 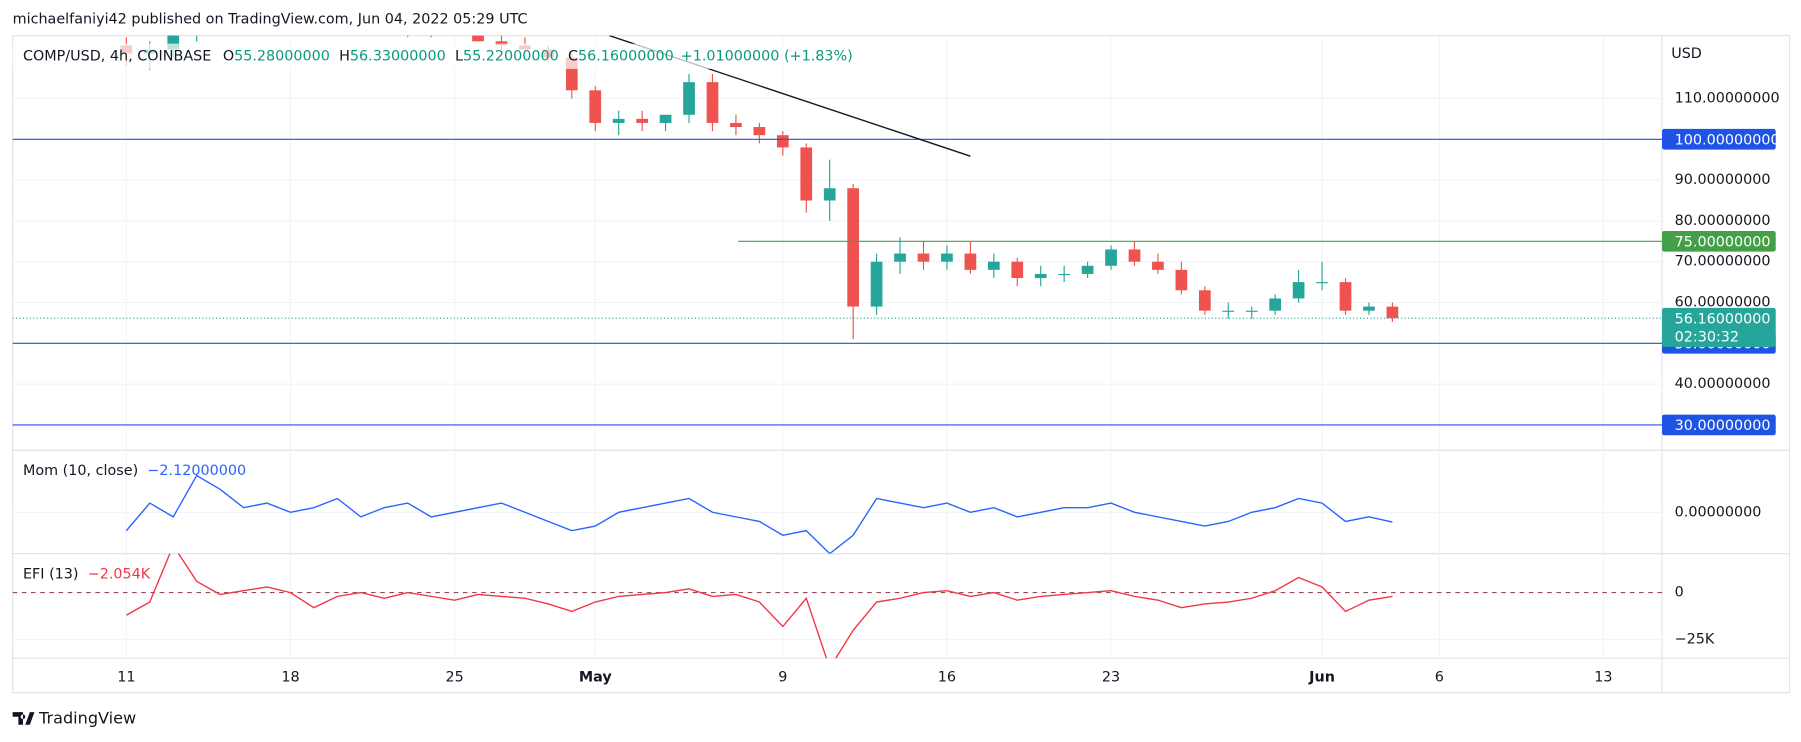 What do you see at coordinates (1723, 319) in the screenshot?
I see `last-price-label: 56.16000000` at bounding box center [1723, 319].